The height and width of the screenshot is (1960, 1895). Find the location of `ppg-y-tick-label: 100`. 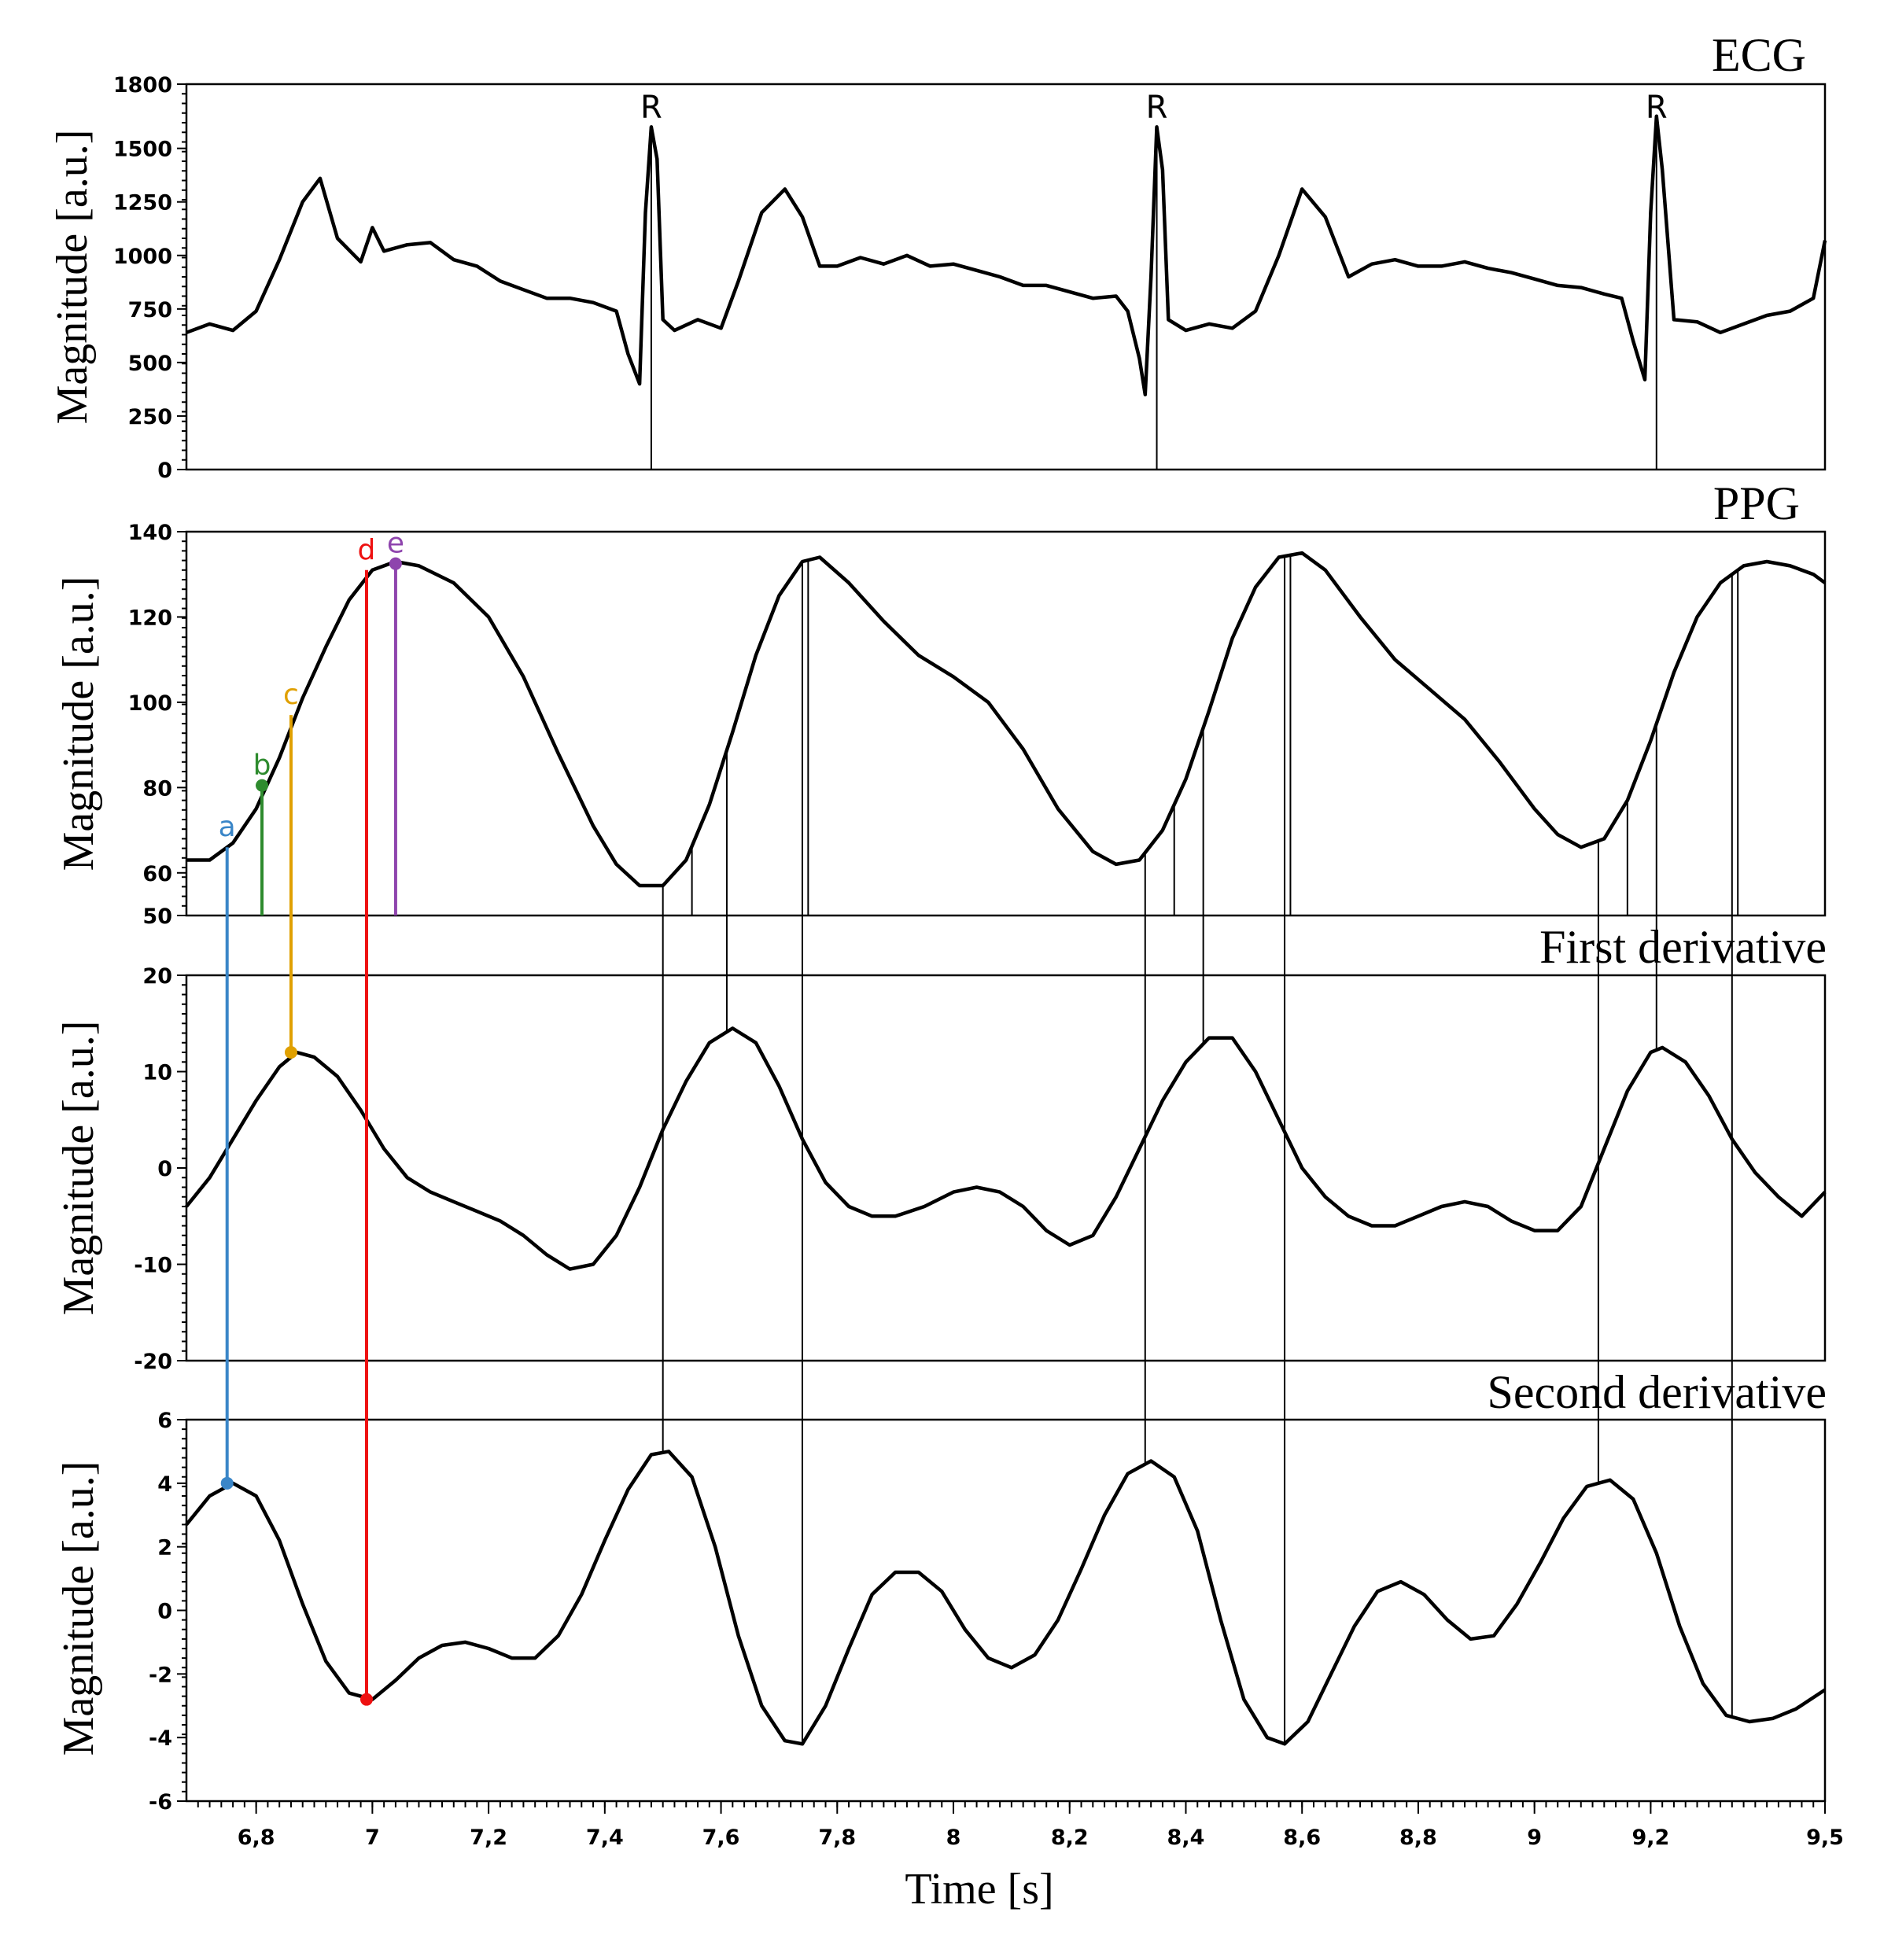

ppg-y-tick-label: 100 is located at coordinates (150, 703).